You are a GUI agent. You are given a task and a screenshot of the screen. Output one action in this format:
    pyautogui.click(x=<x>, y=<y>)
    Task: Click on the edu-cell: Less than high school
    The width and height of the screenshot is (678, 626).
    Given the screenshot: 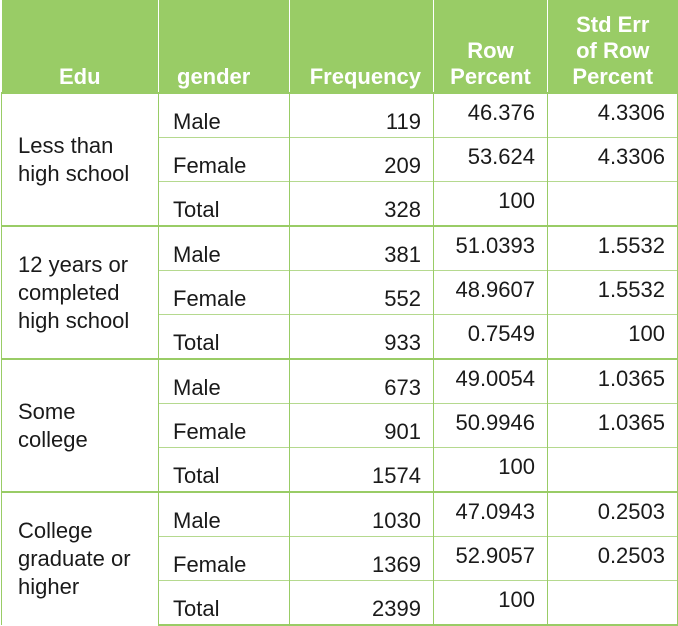 What is the action you would take?
    pyautogui.click(x=80, y=159)
    